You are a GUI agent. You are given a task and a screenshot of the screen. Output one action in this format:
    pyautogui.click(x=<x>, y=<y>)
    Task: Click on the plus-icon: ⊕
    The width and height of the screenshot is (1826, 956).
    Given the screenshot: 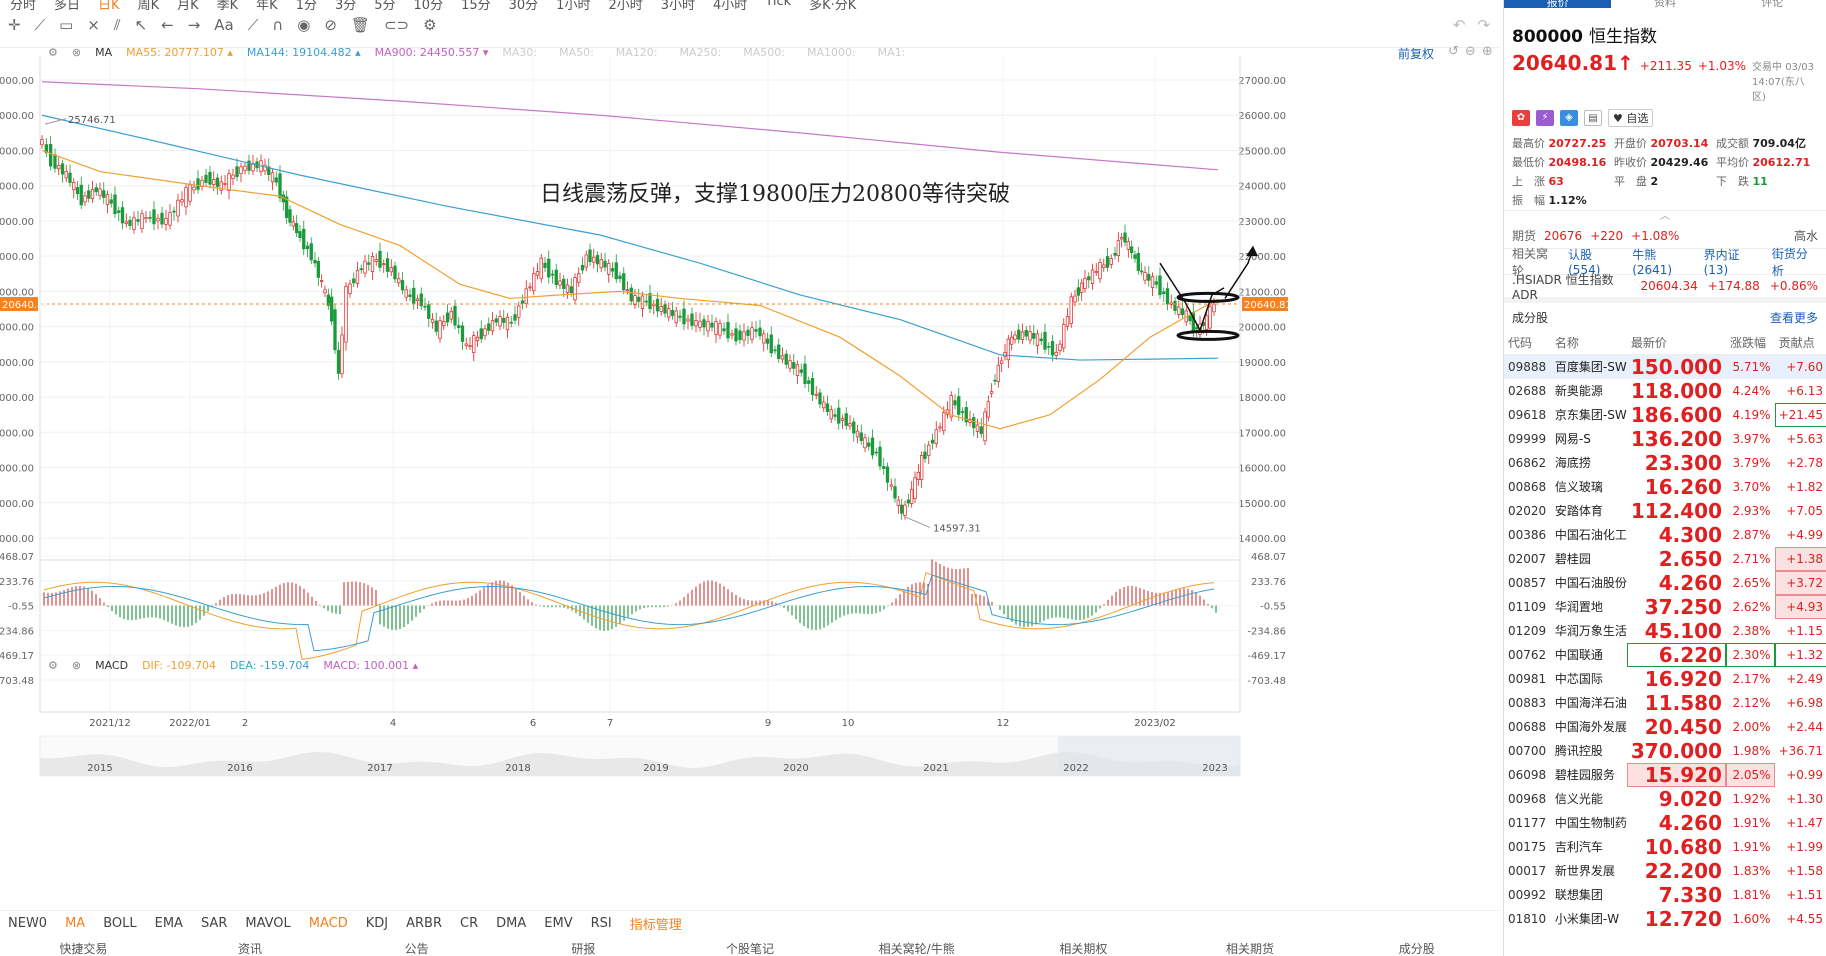 What is the action you would take?
    pyautogui.click(x=1487, y=51)
    